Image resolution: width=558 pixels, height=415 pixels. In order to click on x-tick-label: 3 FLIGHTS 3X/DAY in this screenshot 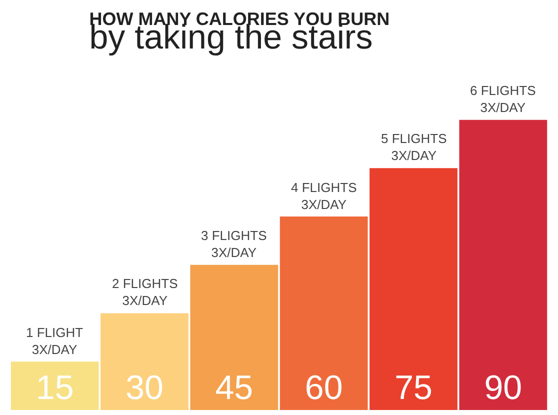, I will do `click(234, 244)`.